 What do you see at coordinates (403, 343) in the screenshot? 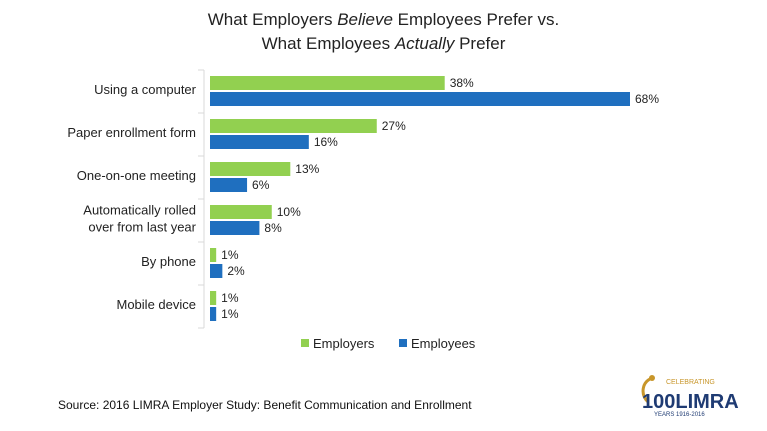
I see `legend-swatch-employees` at bounding box center [403, 343].